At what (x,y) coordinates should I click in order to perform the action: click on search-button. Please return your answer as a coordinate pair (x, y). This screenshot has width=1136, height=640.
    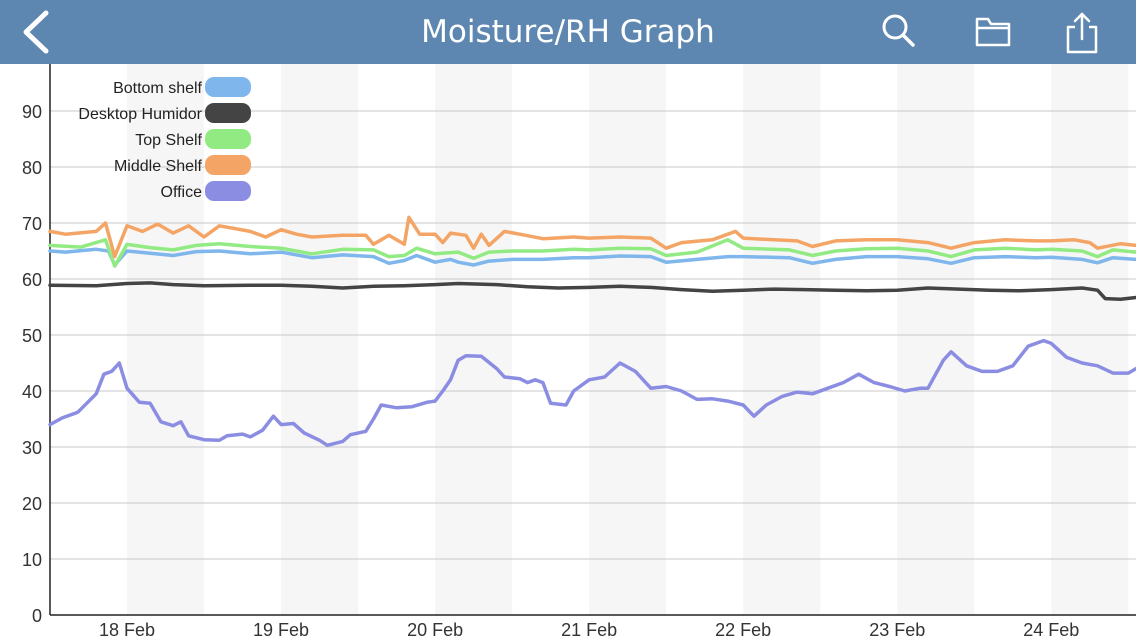
    Looking at the image, I should click on (900, 32).